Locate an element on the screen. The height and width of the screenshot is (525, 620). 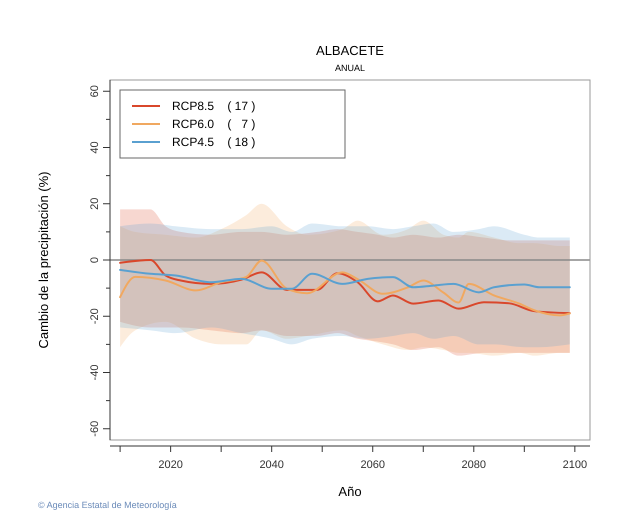
x-tick-label: 2040 is located at coordinates (271, 465).